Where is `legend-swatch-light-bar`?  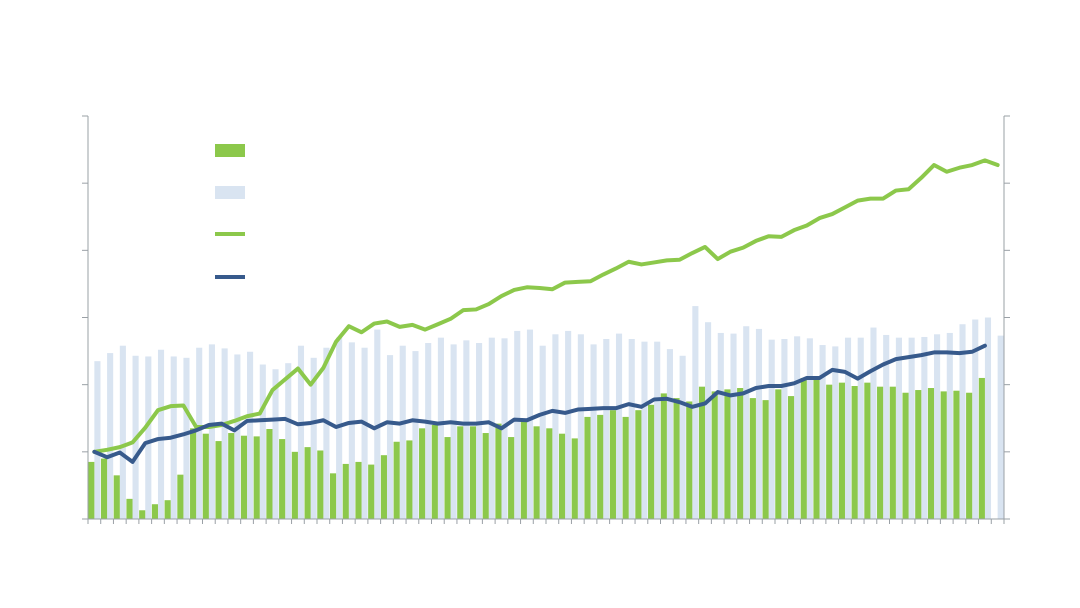 legend-swatch-light-bar is located at coordinates (230, 192).